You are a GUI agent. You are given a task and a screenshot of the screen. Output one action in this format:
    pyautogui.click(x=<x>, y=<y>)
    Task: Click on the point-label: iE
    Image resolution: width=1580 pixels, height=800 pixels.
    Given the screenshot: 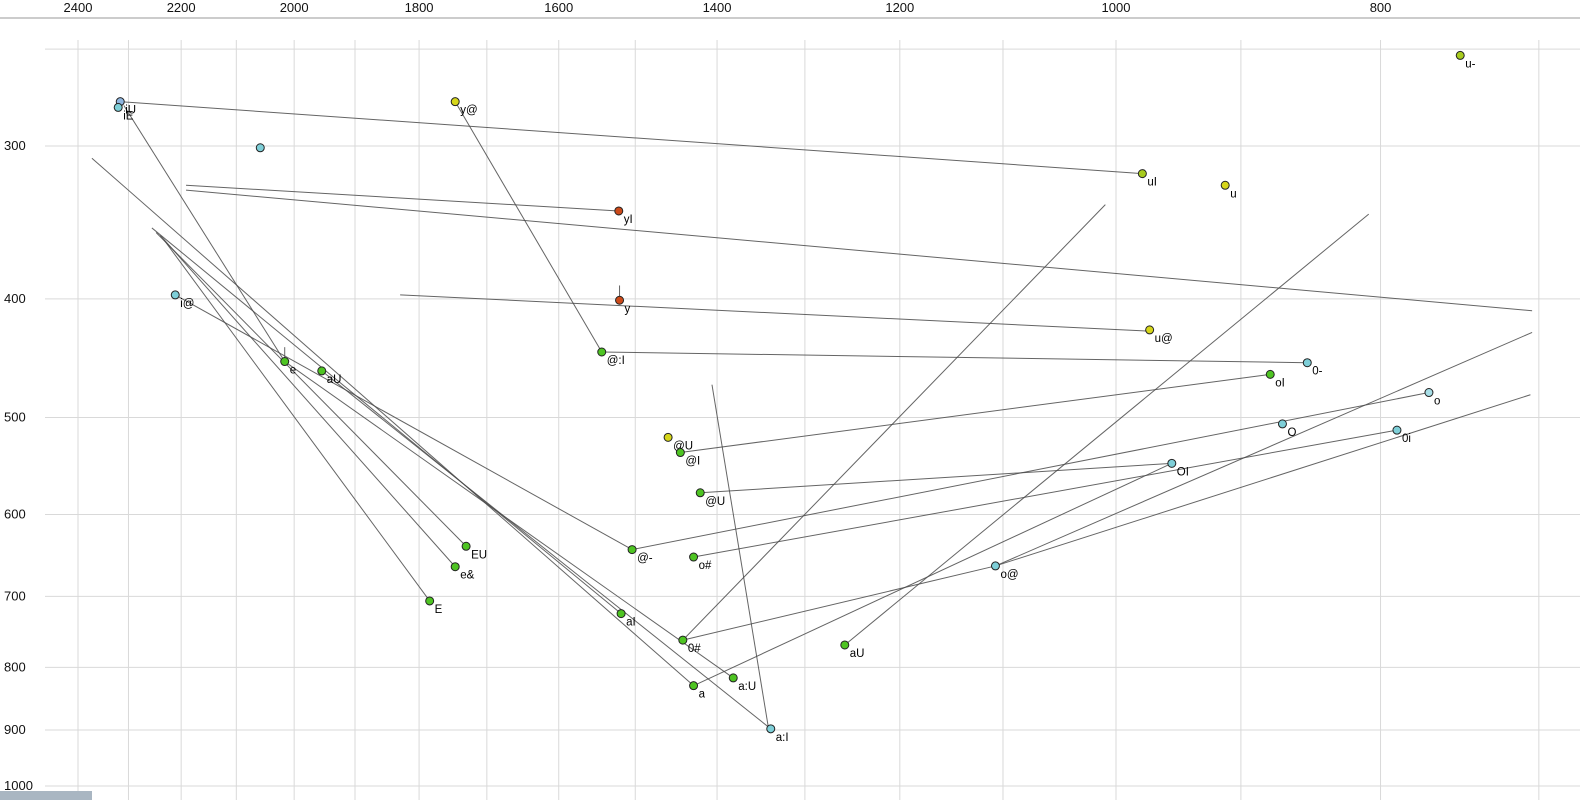 What is the action you would take?
    pyautogui.click(x=128, y=116)
    